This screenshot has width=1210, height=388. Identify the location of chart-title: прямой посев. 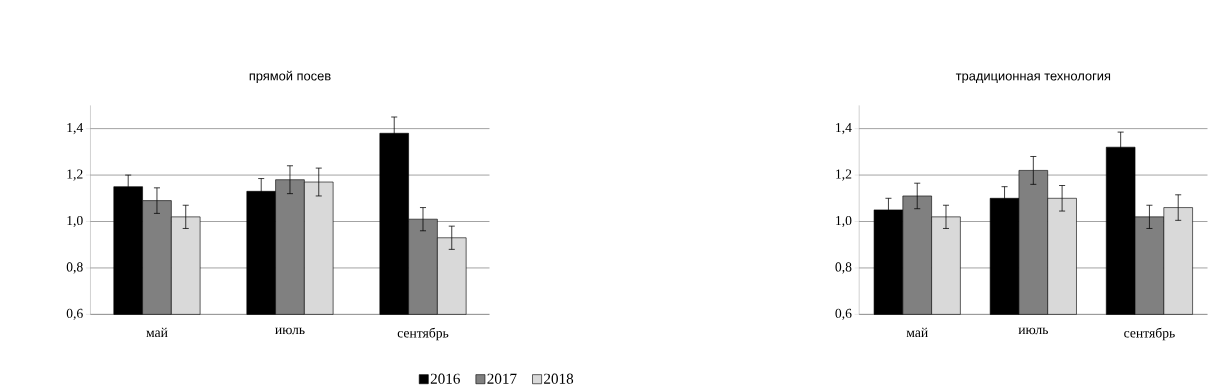
(290, 77).